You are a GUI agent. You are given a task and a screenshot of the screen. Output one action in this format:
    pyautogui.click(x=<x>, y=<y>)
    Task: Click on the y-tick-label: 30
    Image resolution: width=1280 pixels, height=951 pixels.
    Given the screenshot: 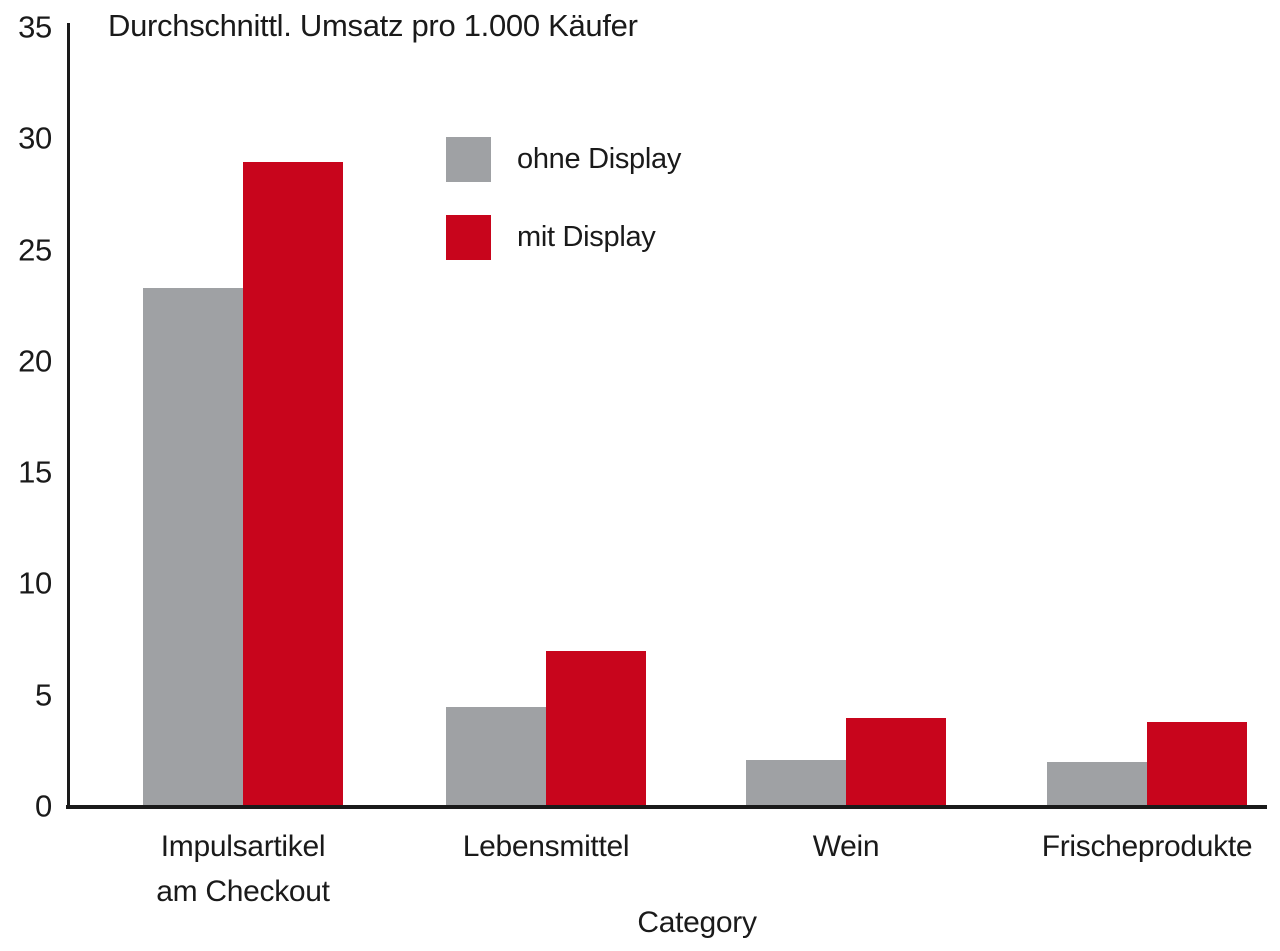 What is the action you would take?
    pyautogui.click(x=35, y=138)
    